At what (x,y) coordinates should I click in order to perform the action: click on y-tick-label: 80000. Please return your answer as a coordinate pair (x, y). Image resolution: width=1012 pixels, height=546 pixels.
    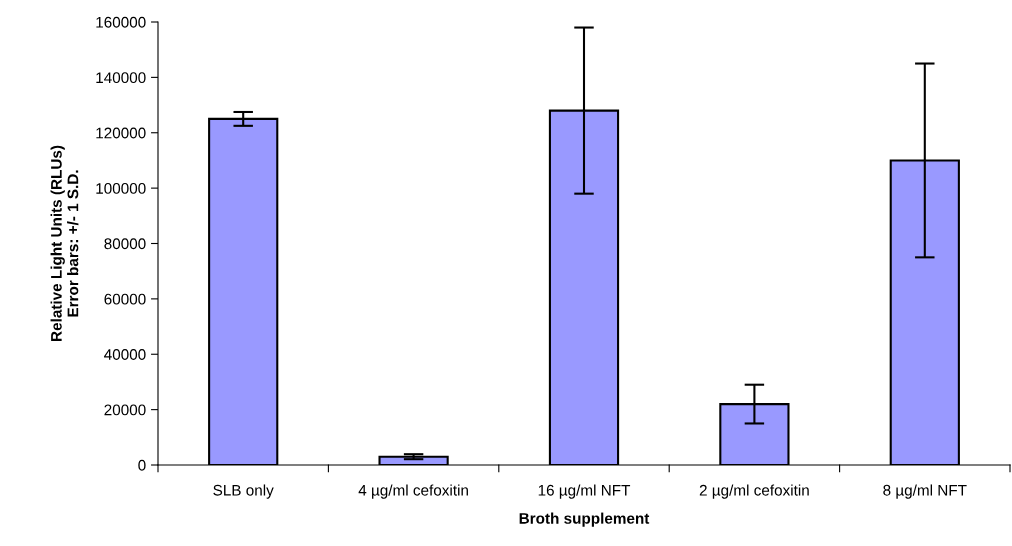
    Looking at the image, I should click on (125, 244).